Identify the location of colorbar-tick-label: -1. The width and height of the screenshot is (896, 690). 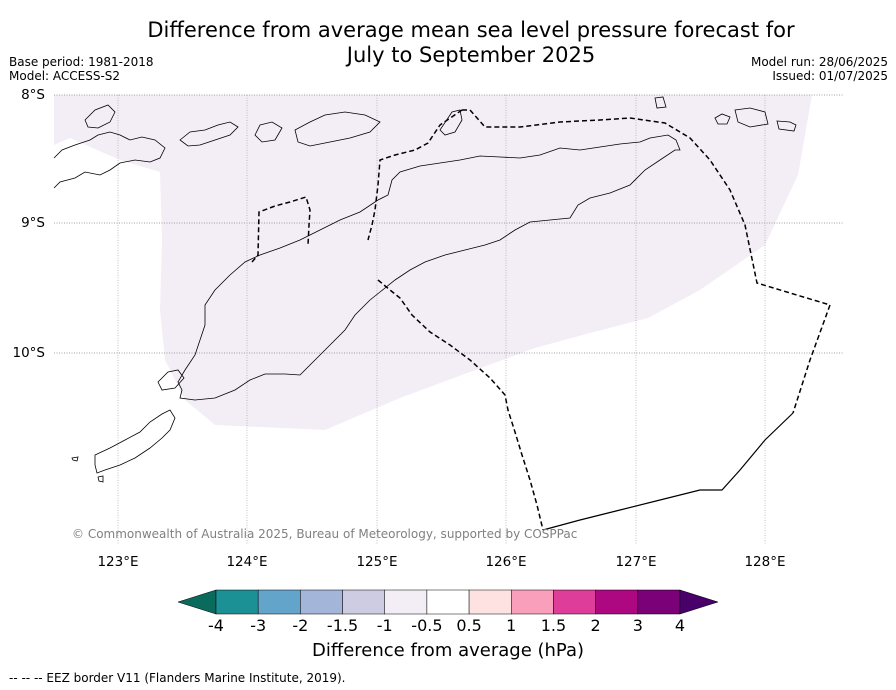
(385, 625).